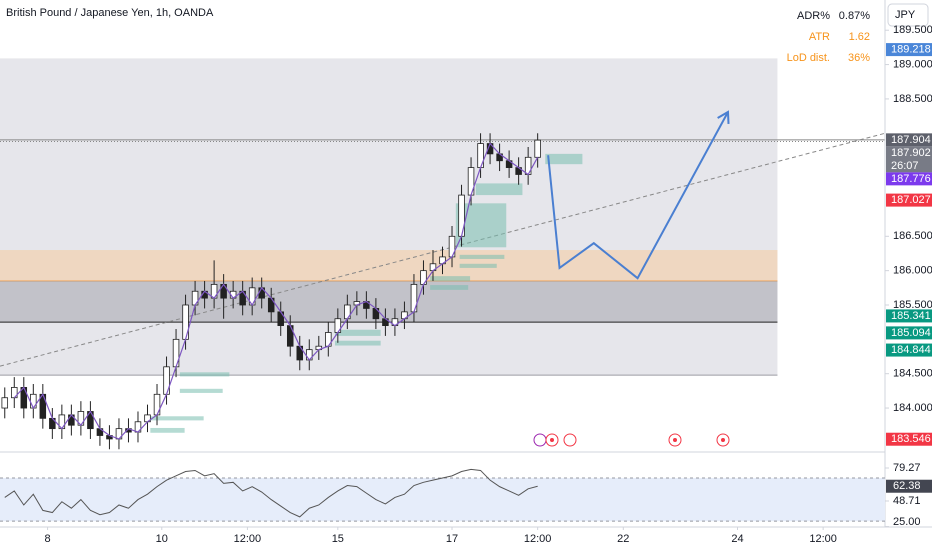 The image size is (932, 550). Describe the element at coordinates (638, 195) in the screenshot. I see `projection-path` at that location.